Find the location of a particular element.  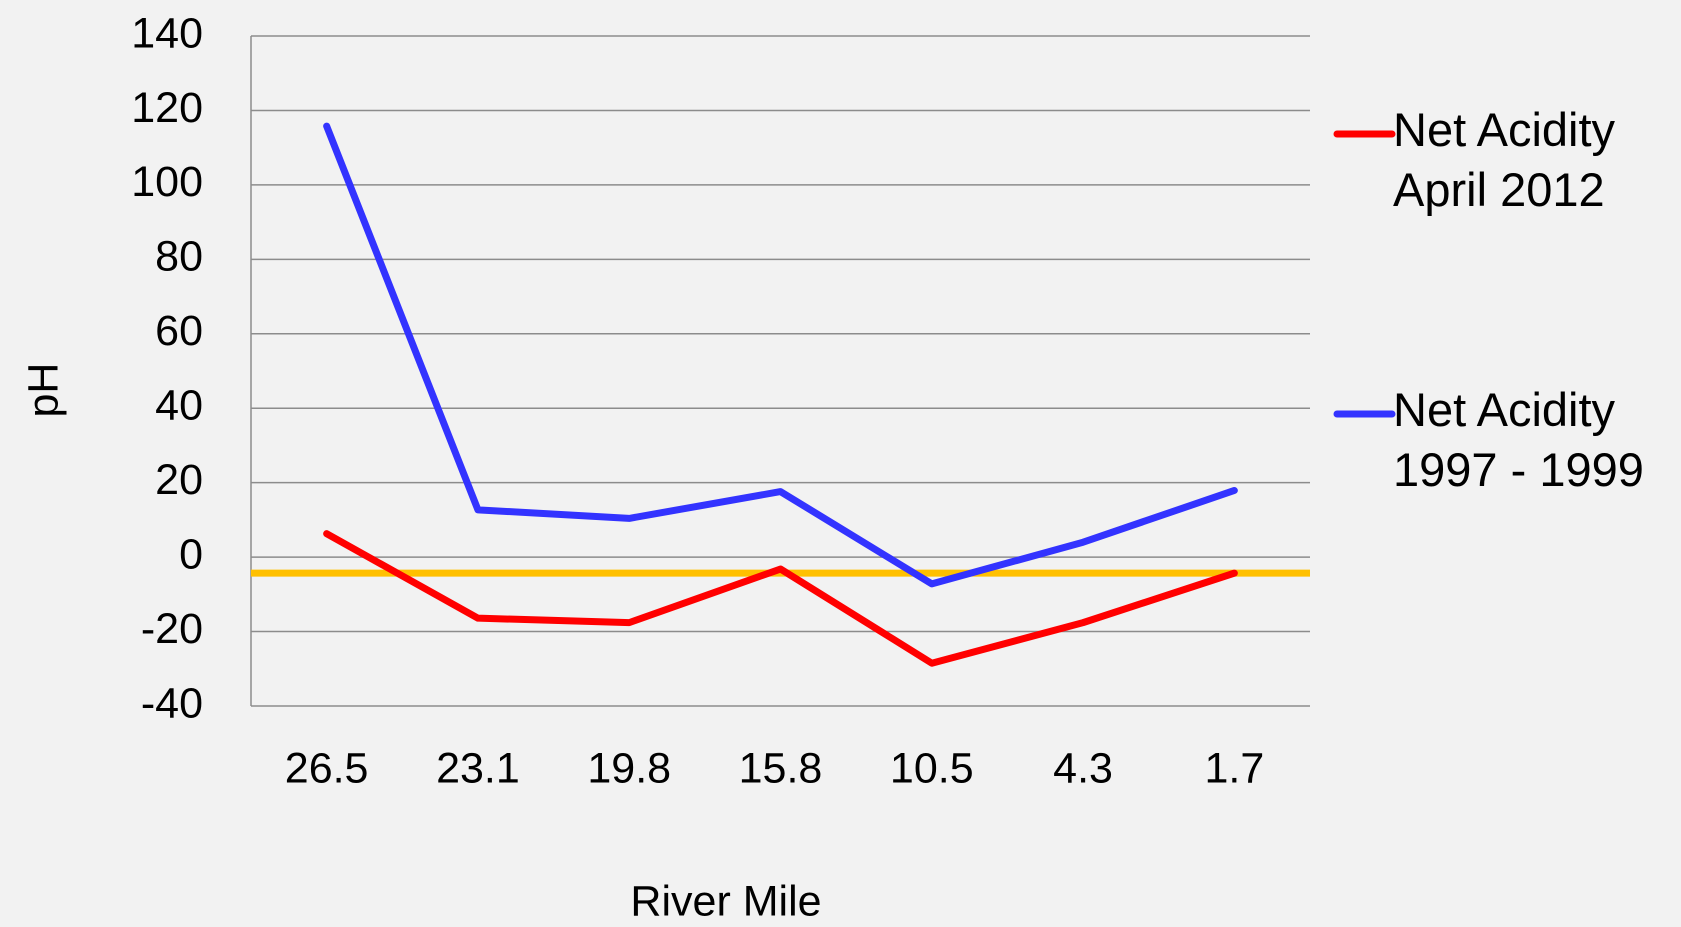

x-tick-label: 26.5 is located at coordinates (327, 768).